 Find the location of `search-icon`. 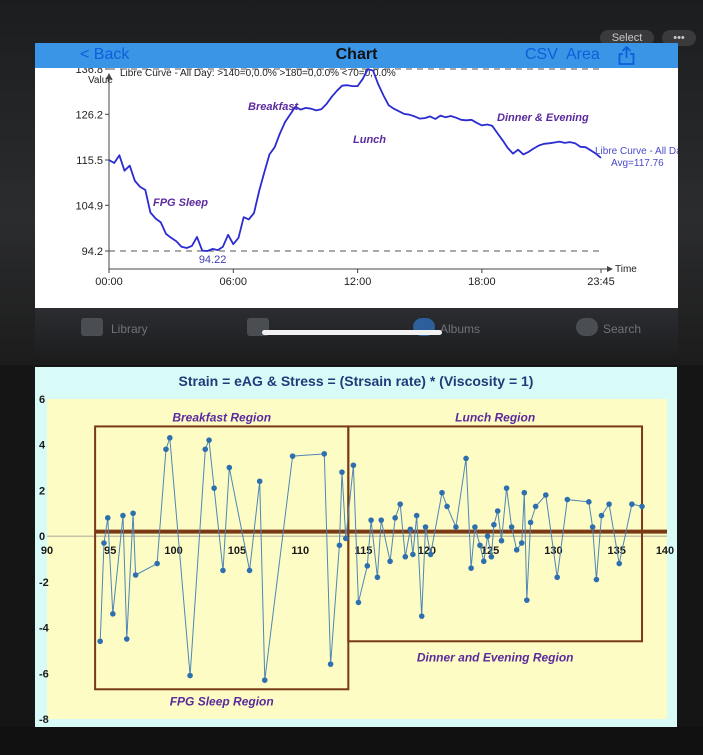

search-icon is located at coordinates (587, 327).